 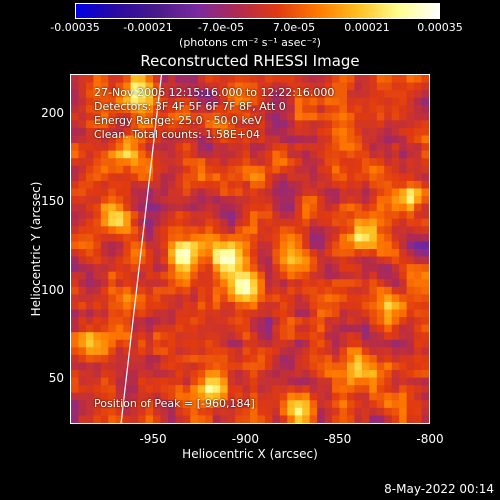 What do you see at coordinates (190, 106) in the screenshot?
I see `info-detectors: Detectors: 3F 4F 5F 6F 7F 8F, Att 0` at bounding box center [190, 106].